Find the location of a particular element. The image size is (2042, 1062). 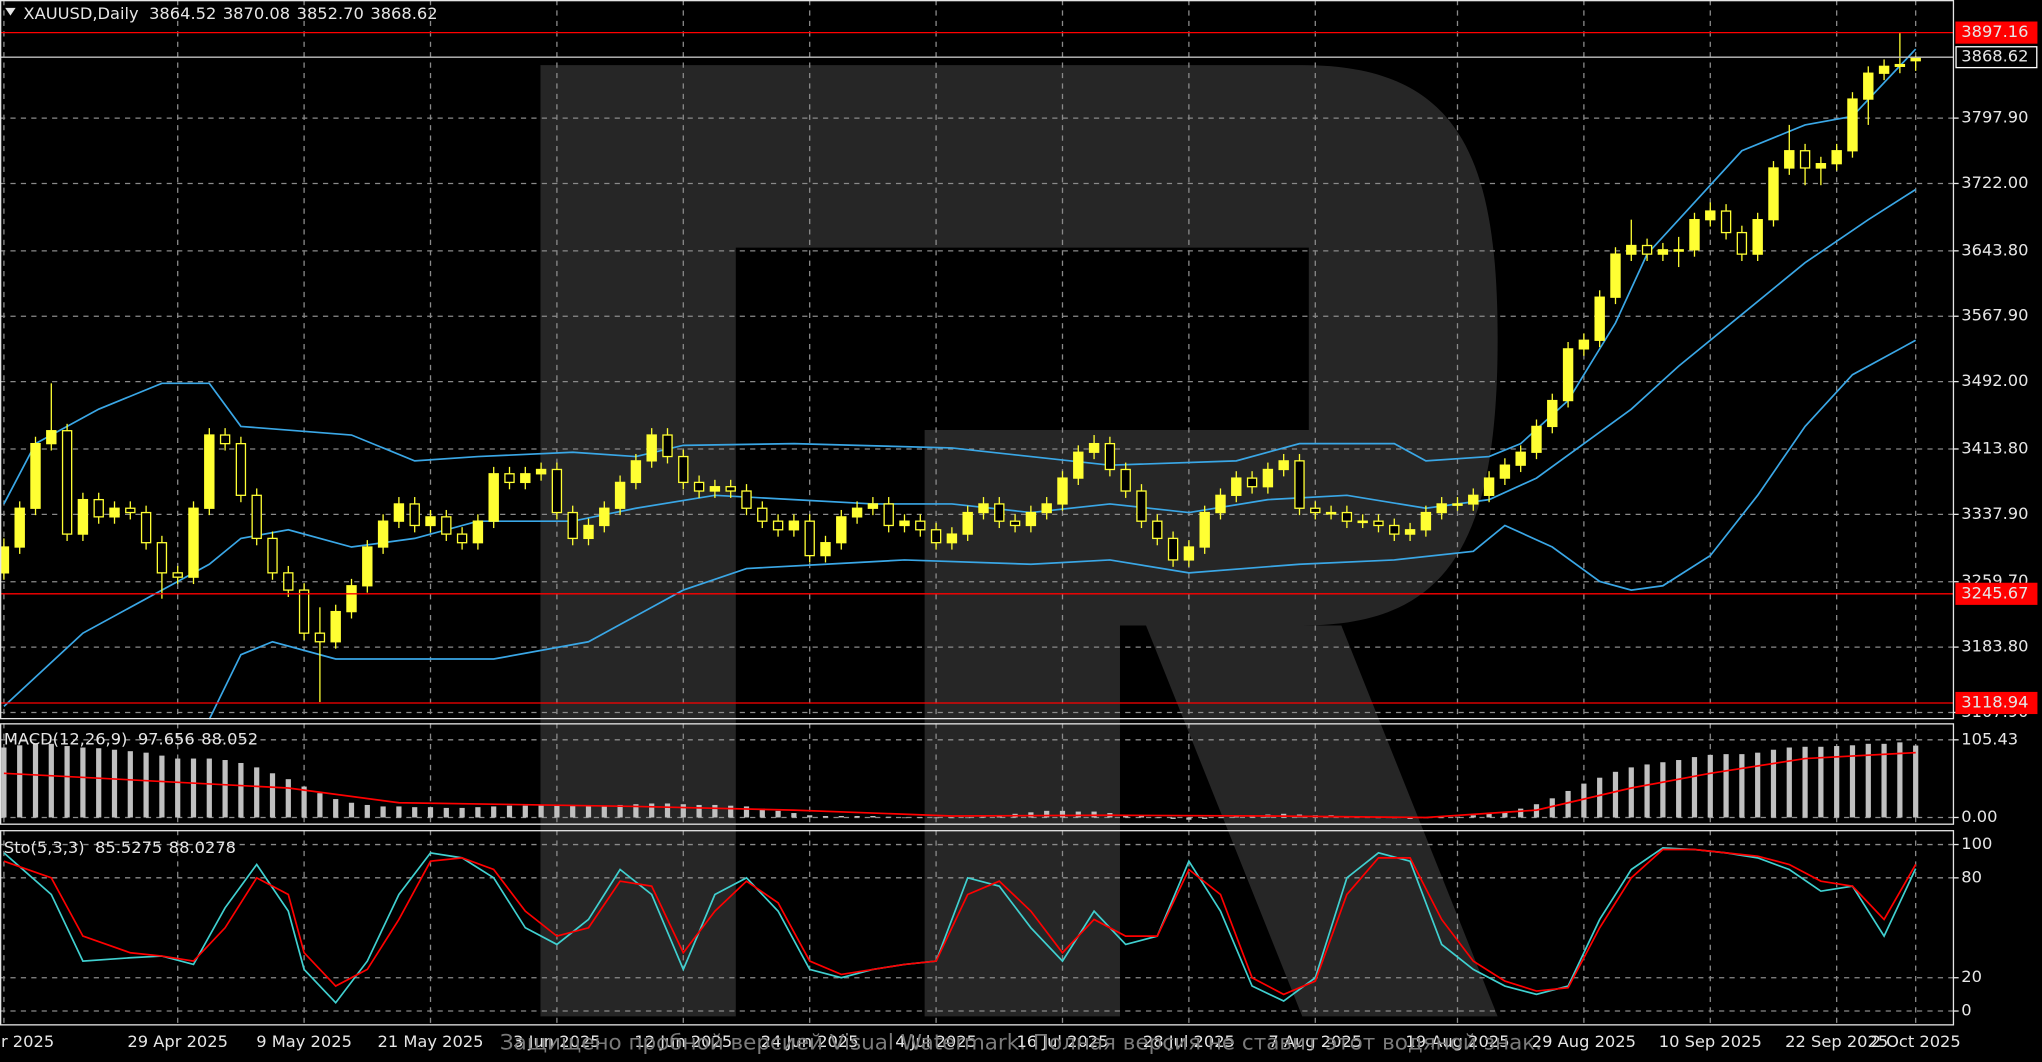

x-tick-label: 21 May 2025 is located at coordinates (430, 1041).